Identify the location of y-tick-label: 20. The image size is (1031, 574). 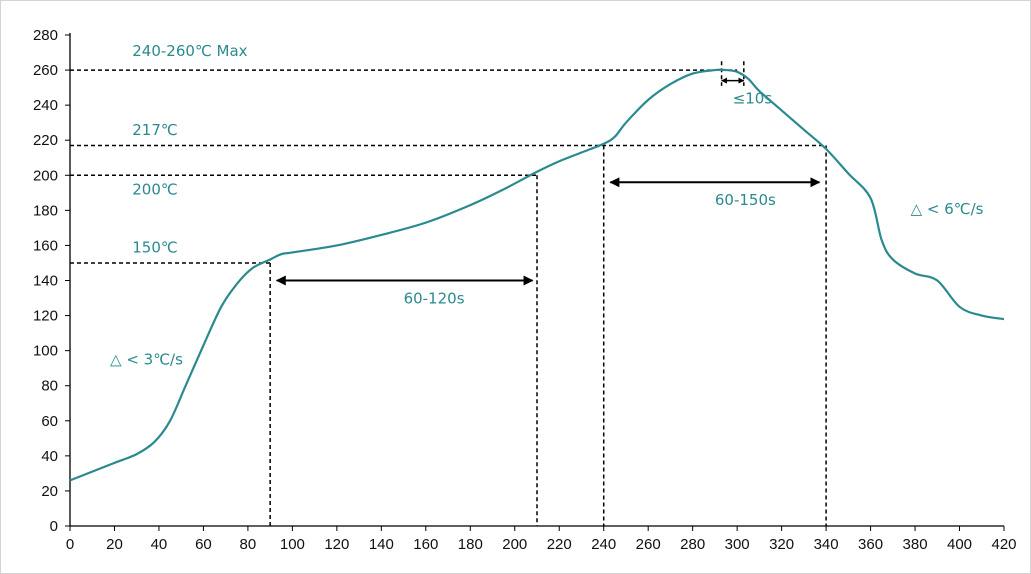
(49, 491).